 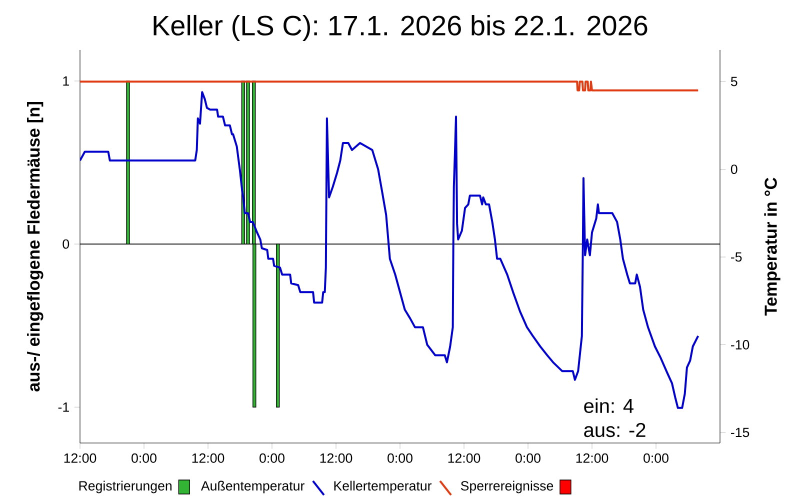 I want to click on legend-label: Kellertemperatur, so click(x=383, y=487).